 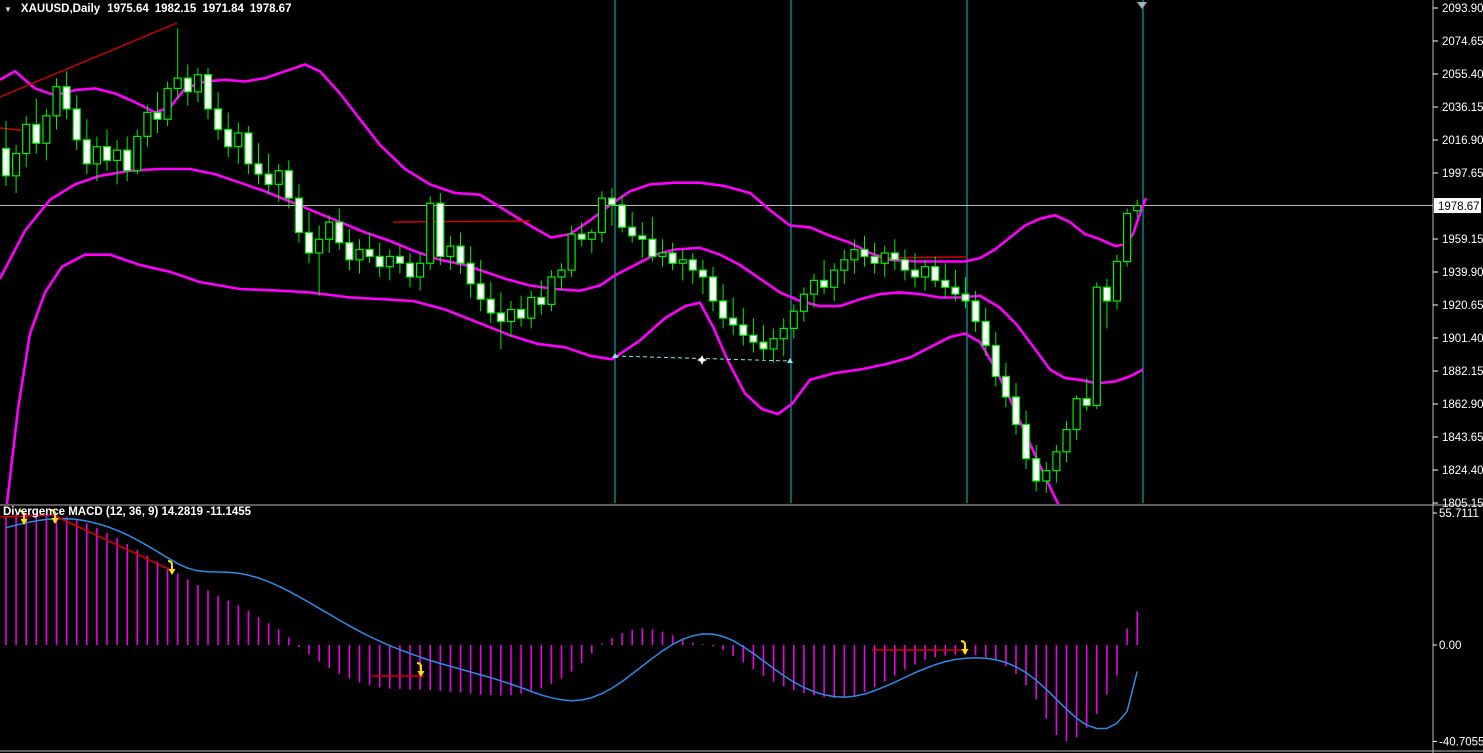 I want to click on price-axis-label: 2074.65, so click(x=1462, y=42).